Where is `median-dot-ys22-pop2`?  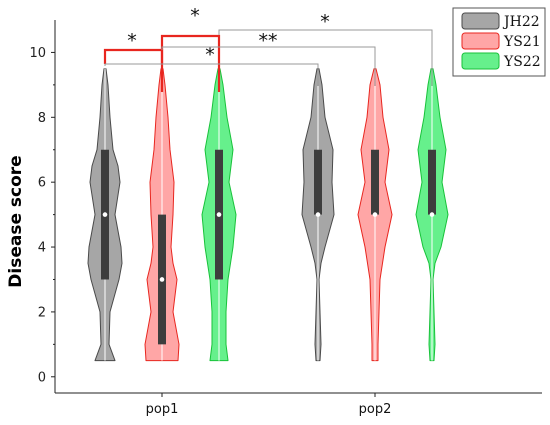 median-dot-ys22-pop2 is located at coordinates (432, 214).